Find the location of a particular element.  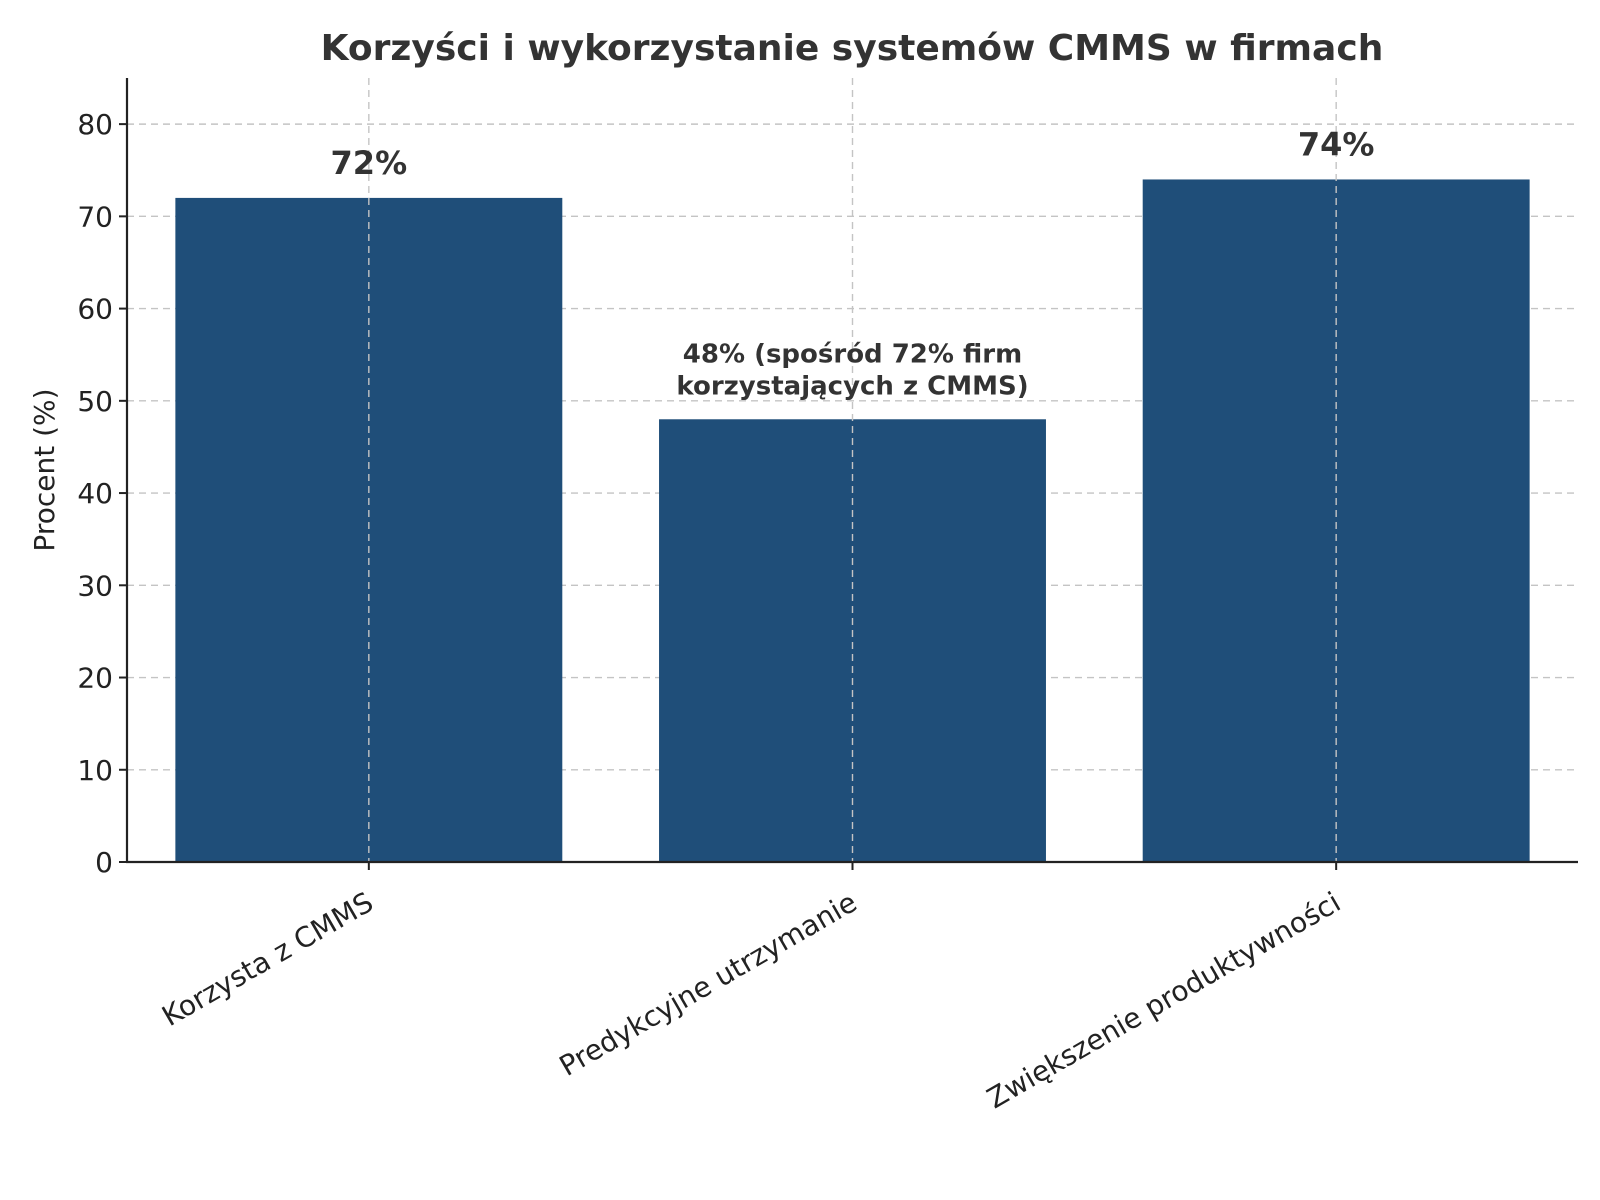

x-tick-label: Korzysta z CMMS is located at coordinates (267, 958).